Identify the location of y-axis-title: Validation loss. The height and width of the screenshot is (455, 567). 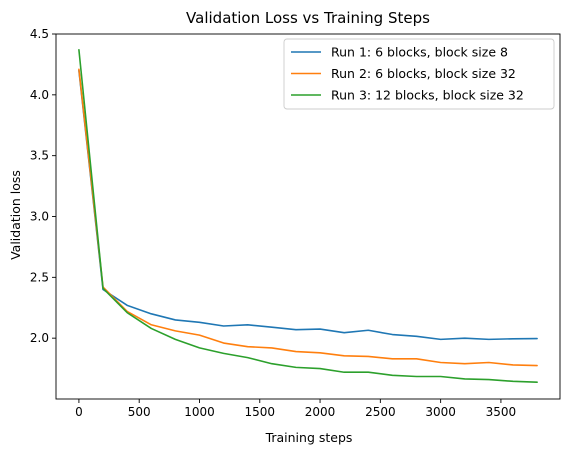
(15, 215).